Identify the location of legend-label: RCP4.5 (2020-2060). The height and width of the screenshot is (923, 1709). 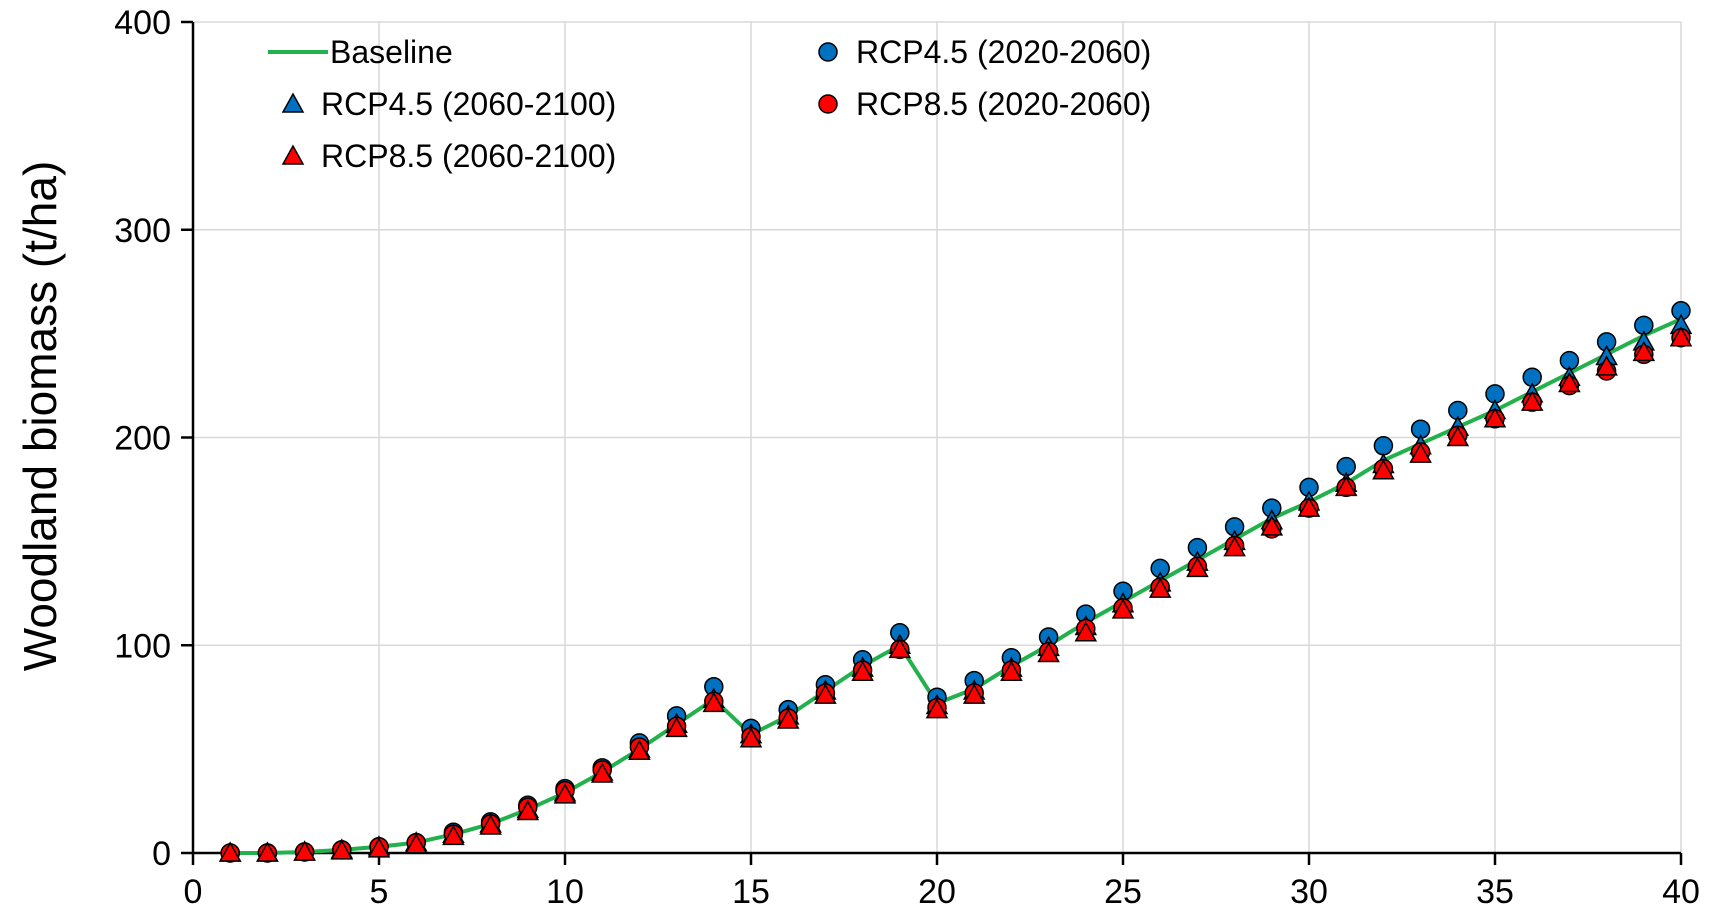
(1003, 52).